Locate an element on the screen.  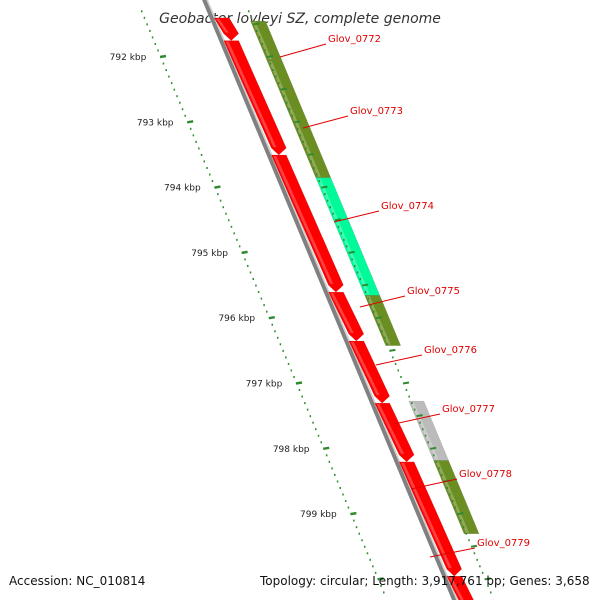
accession-text: Accession: NC_010814 is located at coordinates (77, 581).